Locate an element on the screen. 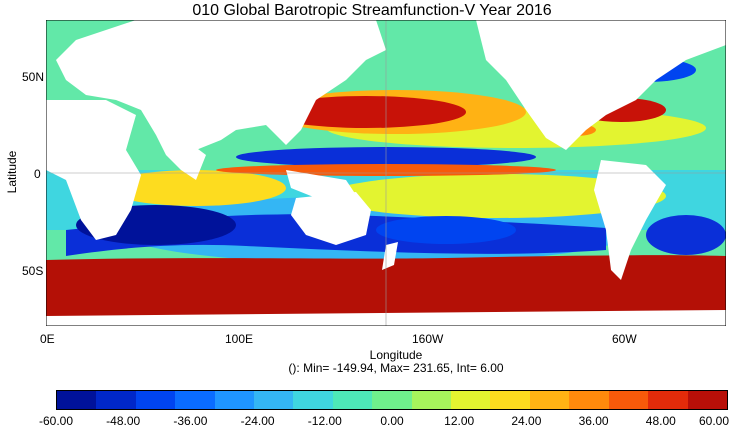 This screenshot has width=744, height=434. indian-ocean-yellow-band is located at coordinates (196, 188).